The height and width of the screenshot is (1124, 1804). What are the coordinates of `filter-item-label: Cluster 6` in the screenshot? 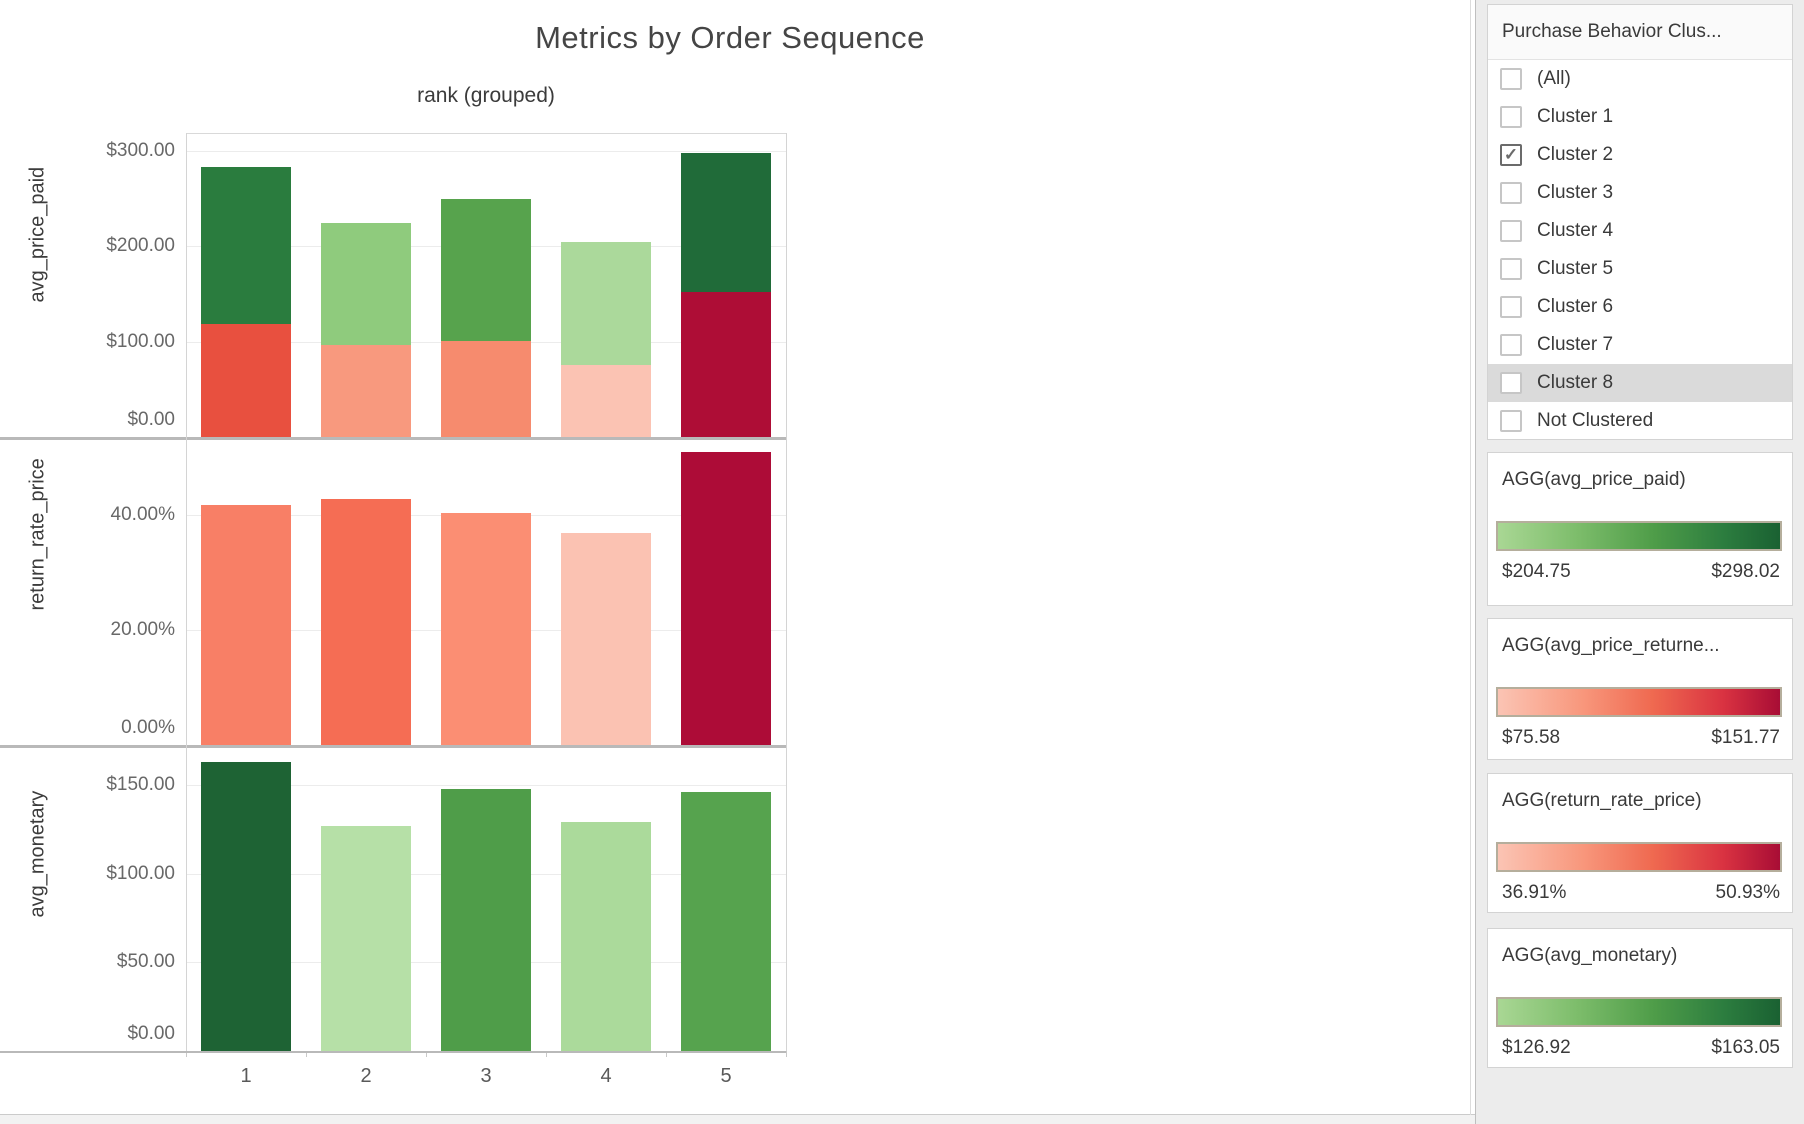 It's located at (1575, 306).